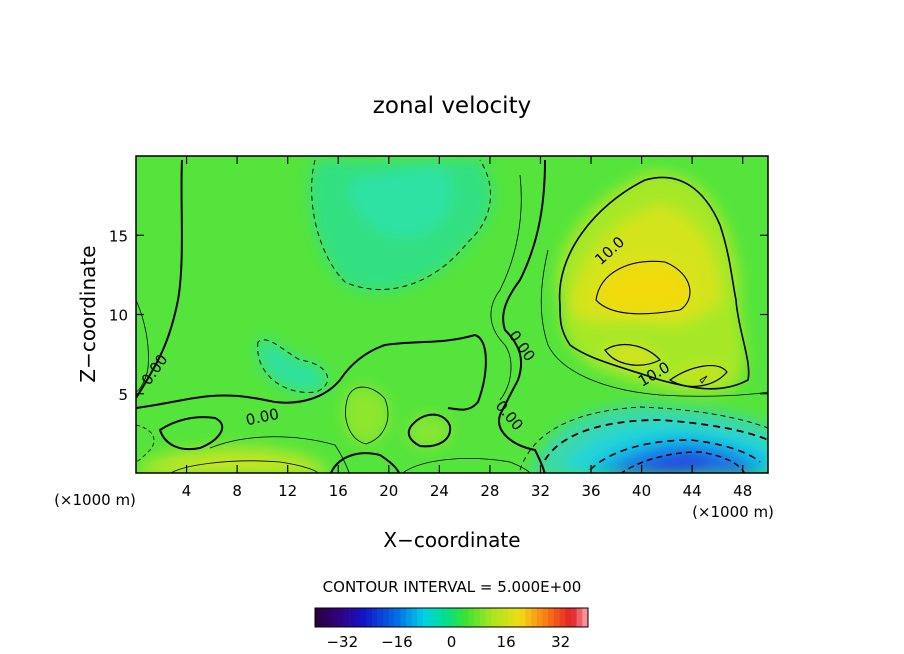 This screenshot has width=904, height=654. Describe the element at coordinates (88, 313) in the screenshot. I see `y-axis-label: Z−coordinate` at that location.